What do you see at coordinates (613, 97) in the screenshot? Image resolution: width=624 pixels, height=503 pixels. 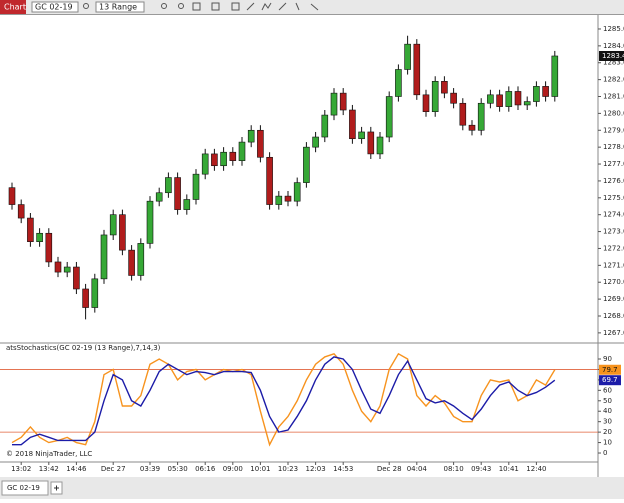 I see `y-tick-label: 1281.0` at bounding box center [613, 97].